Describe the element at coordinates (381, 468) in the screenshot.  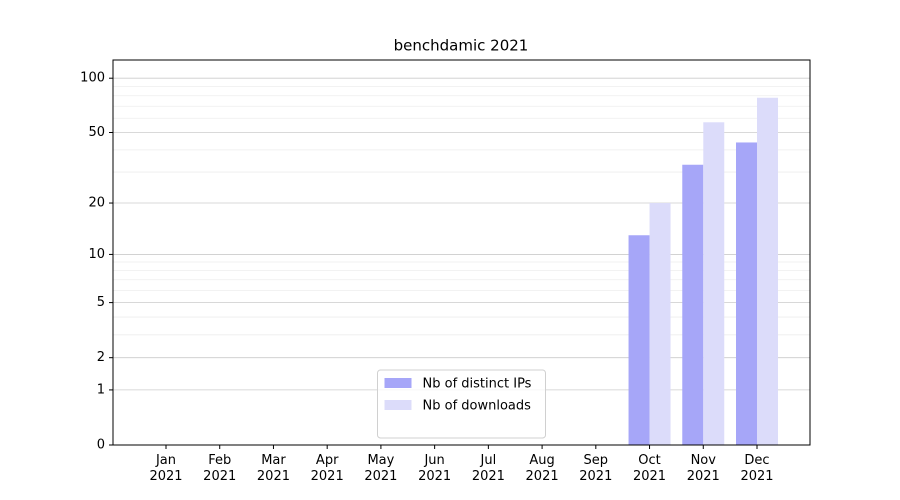
I see `x-tick-label: May 2021` at that location.